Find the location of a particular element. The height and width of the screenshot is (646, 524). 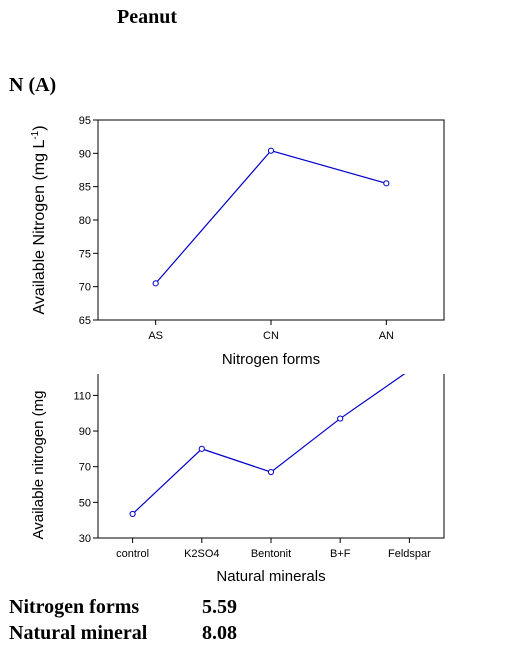

y-tick-label: 95 is located at coordinates (85, 121).